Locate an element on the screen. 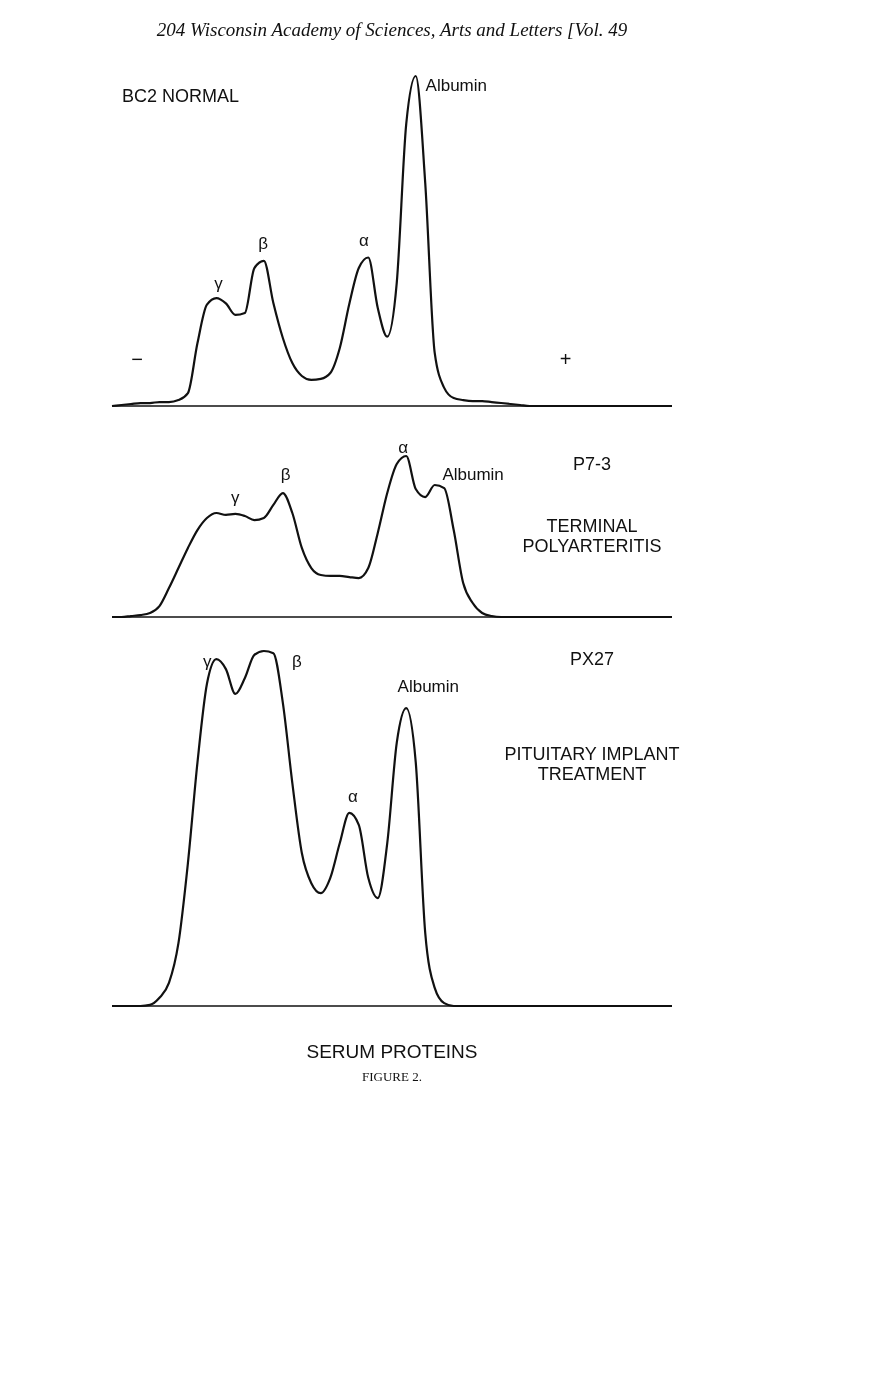 This screenshot has width=871, height=1380. text: BC2 NORMAL is located at coordinates (181, 96).